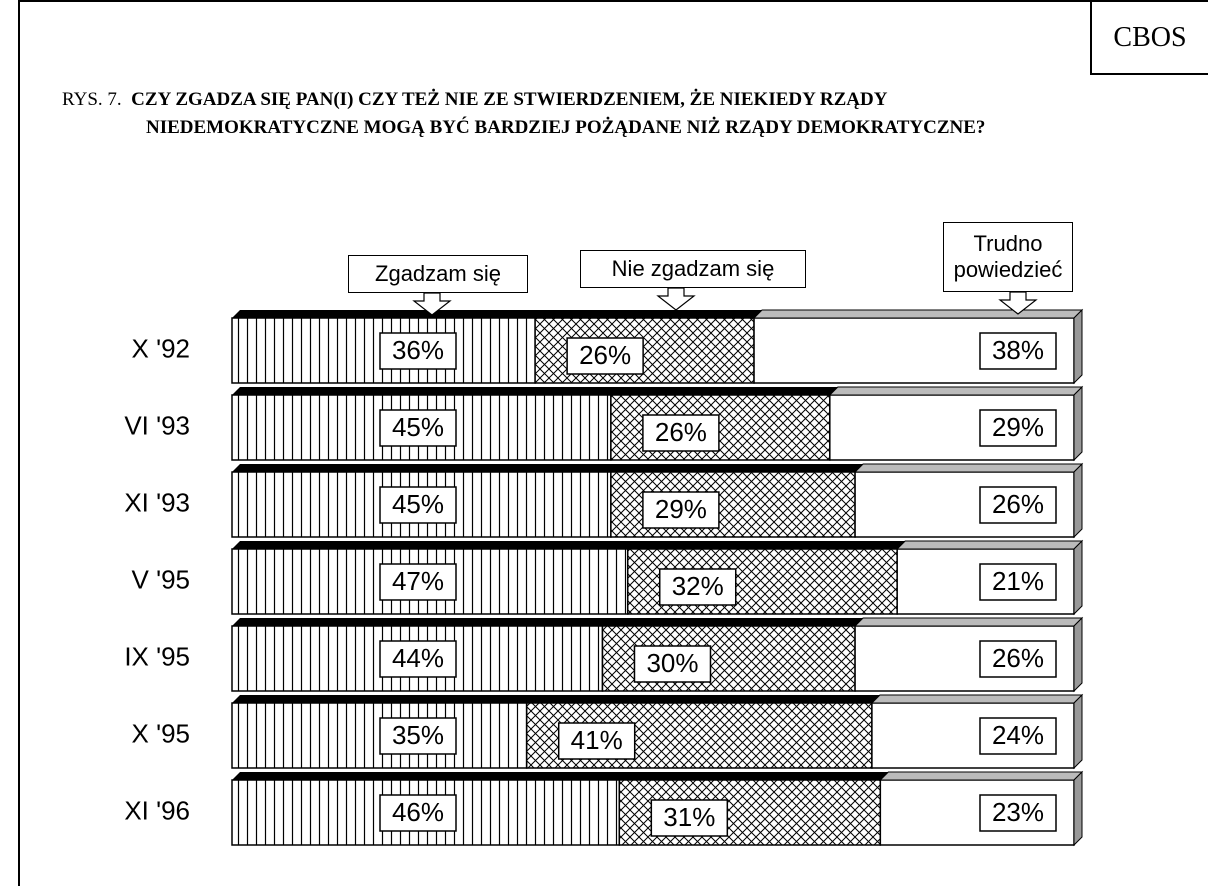 The height and width of the screenshot is (886, 1208). I want to click on value-label: 30%, so click(672, 663).